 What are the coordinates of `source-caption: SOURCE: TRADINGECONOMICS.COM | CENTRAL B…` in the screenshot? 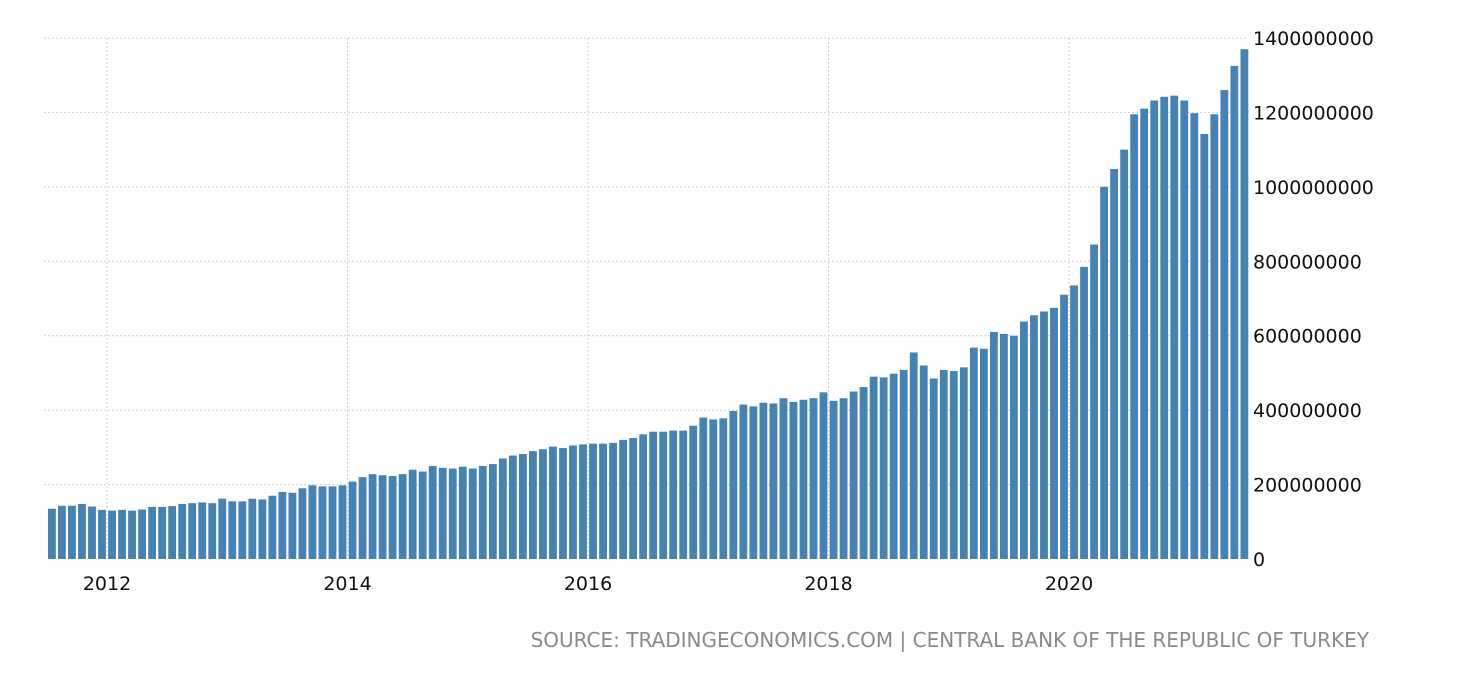 It's located at (949, 640).